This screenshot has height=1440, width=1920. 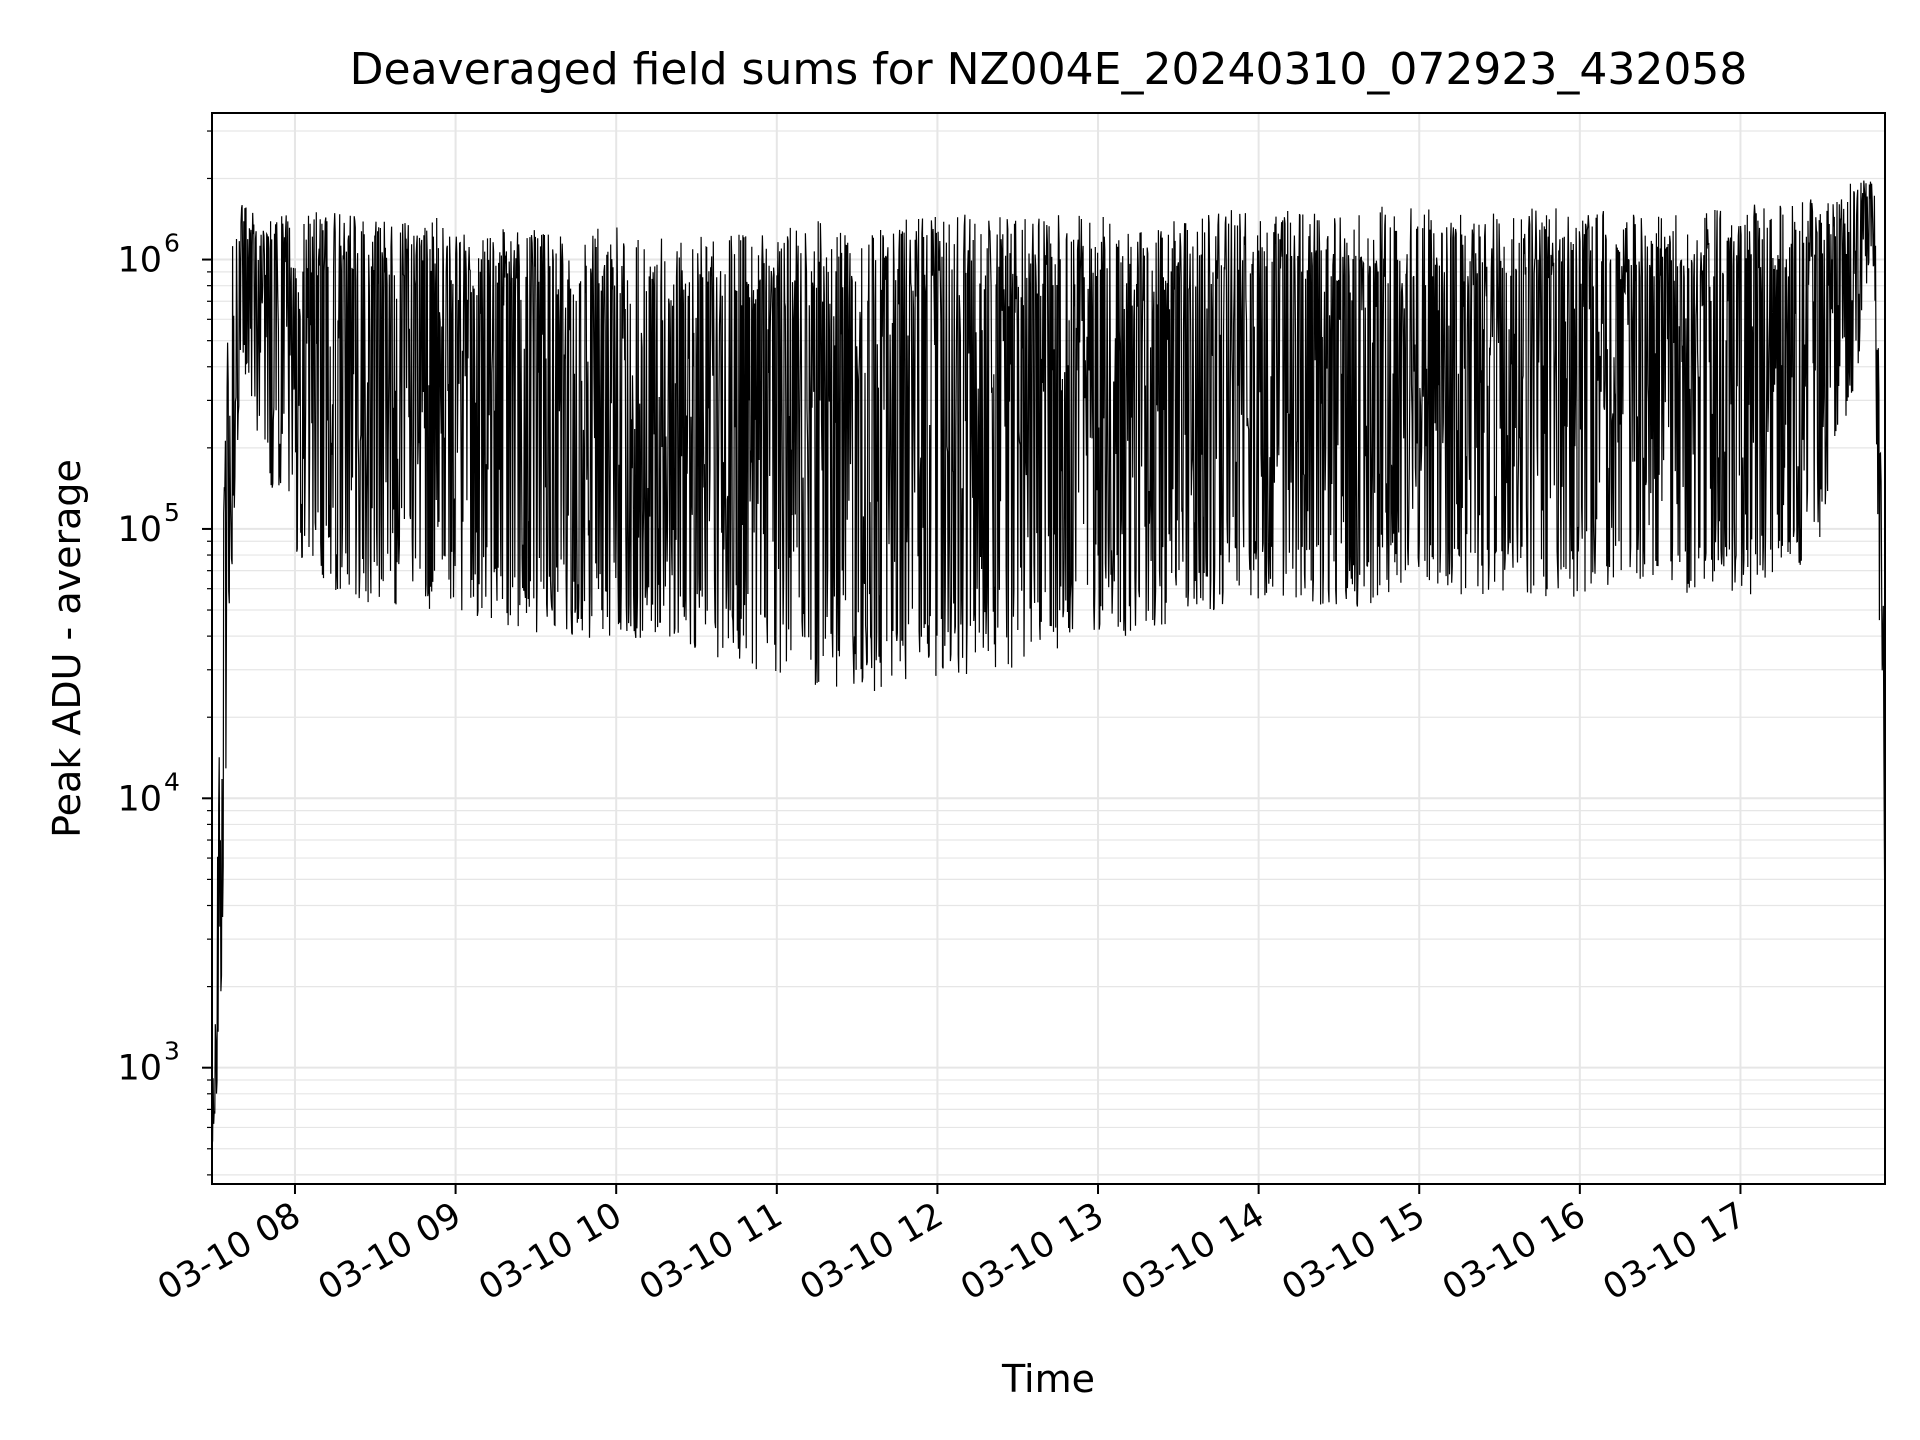 I want to click on y-axis-label: Peak ADU - average, so click(x=67, y=648).